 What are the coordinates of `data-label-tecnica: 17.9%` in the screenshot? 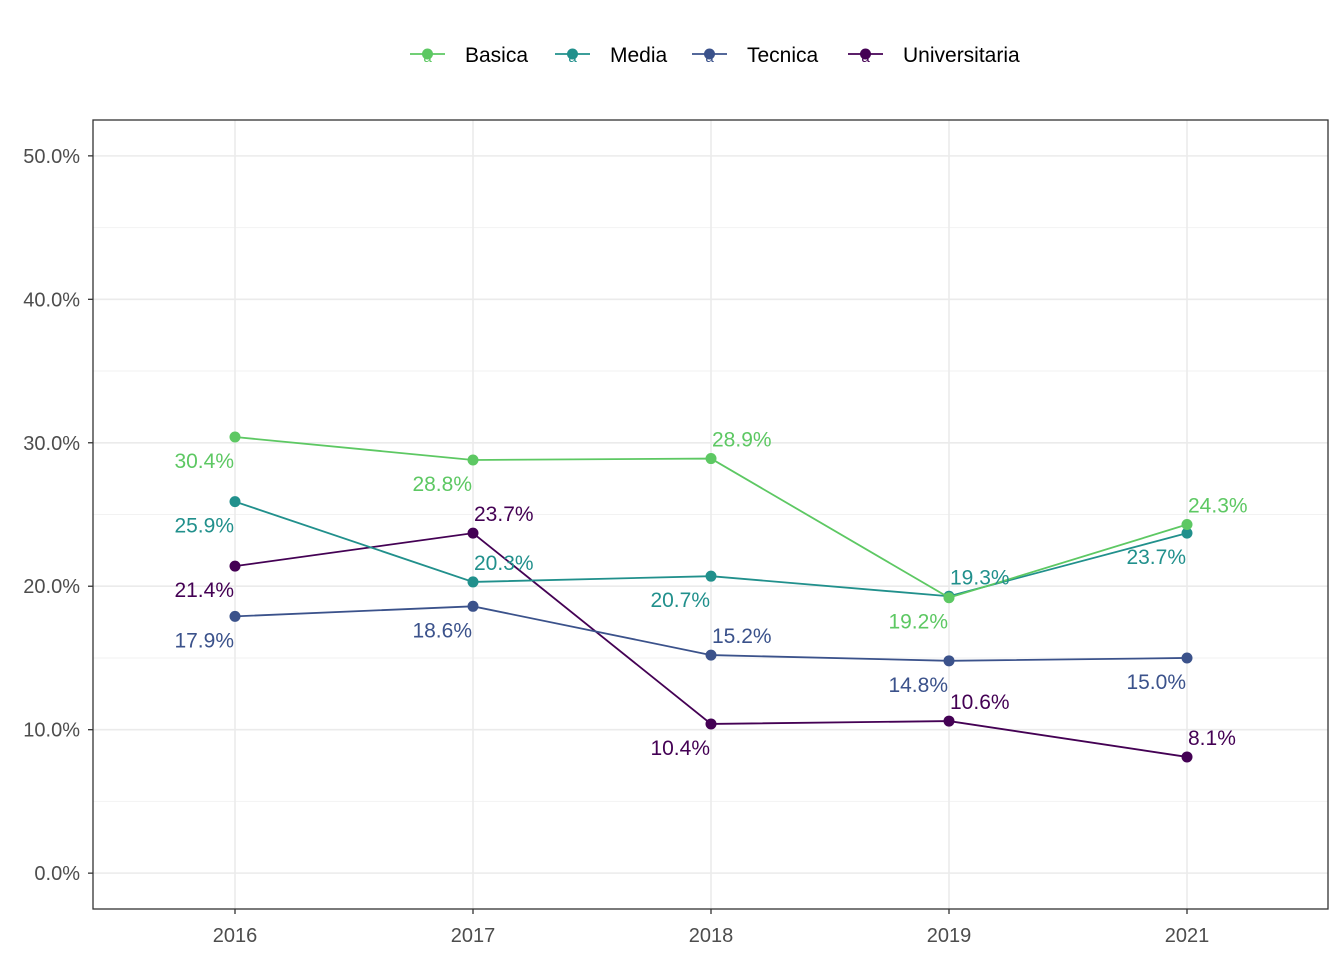 It's located at (204, 640).